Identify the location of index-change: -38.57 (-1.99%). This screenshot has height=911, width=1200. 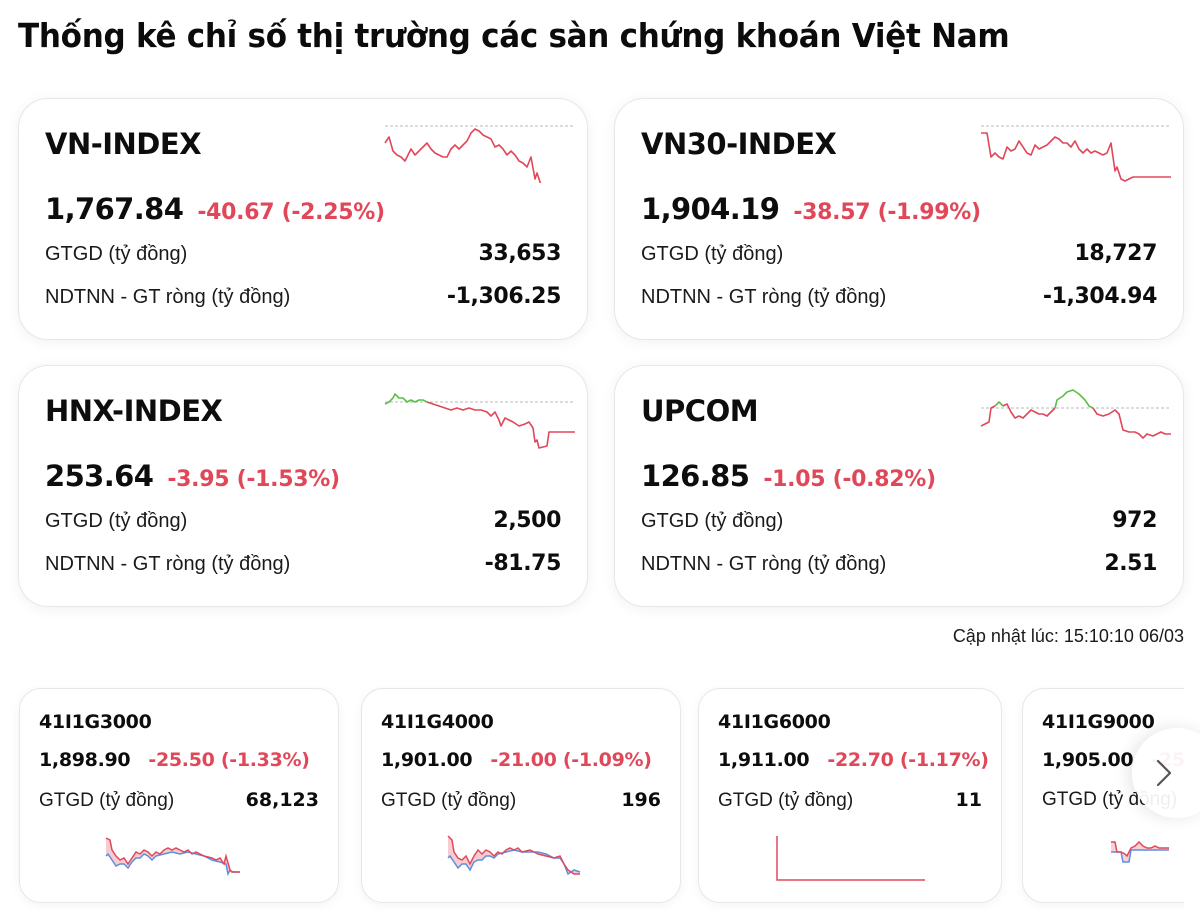
(887, 212).